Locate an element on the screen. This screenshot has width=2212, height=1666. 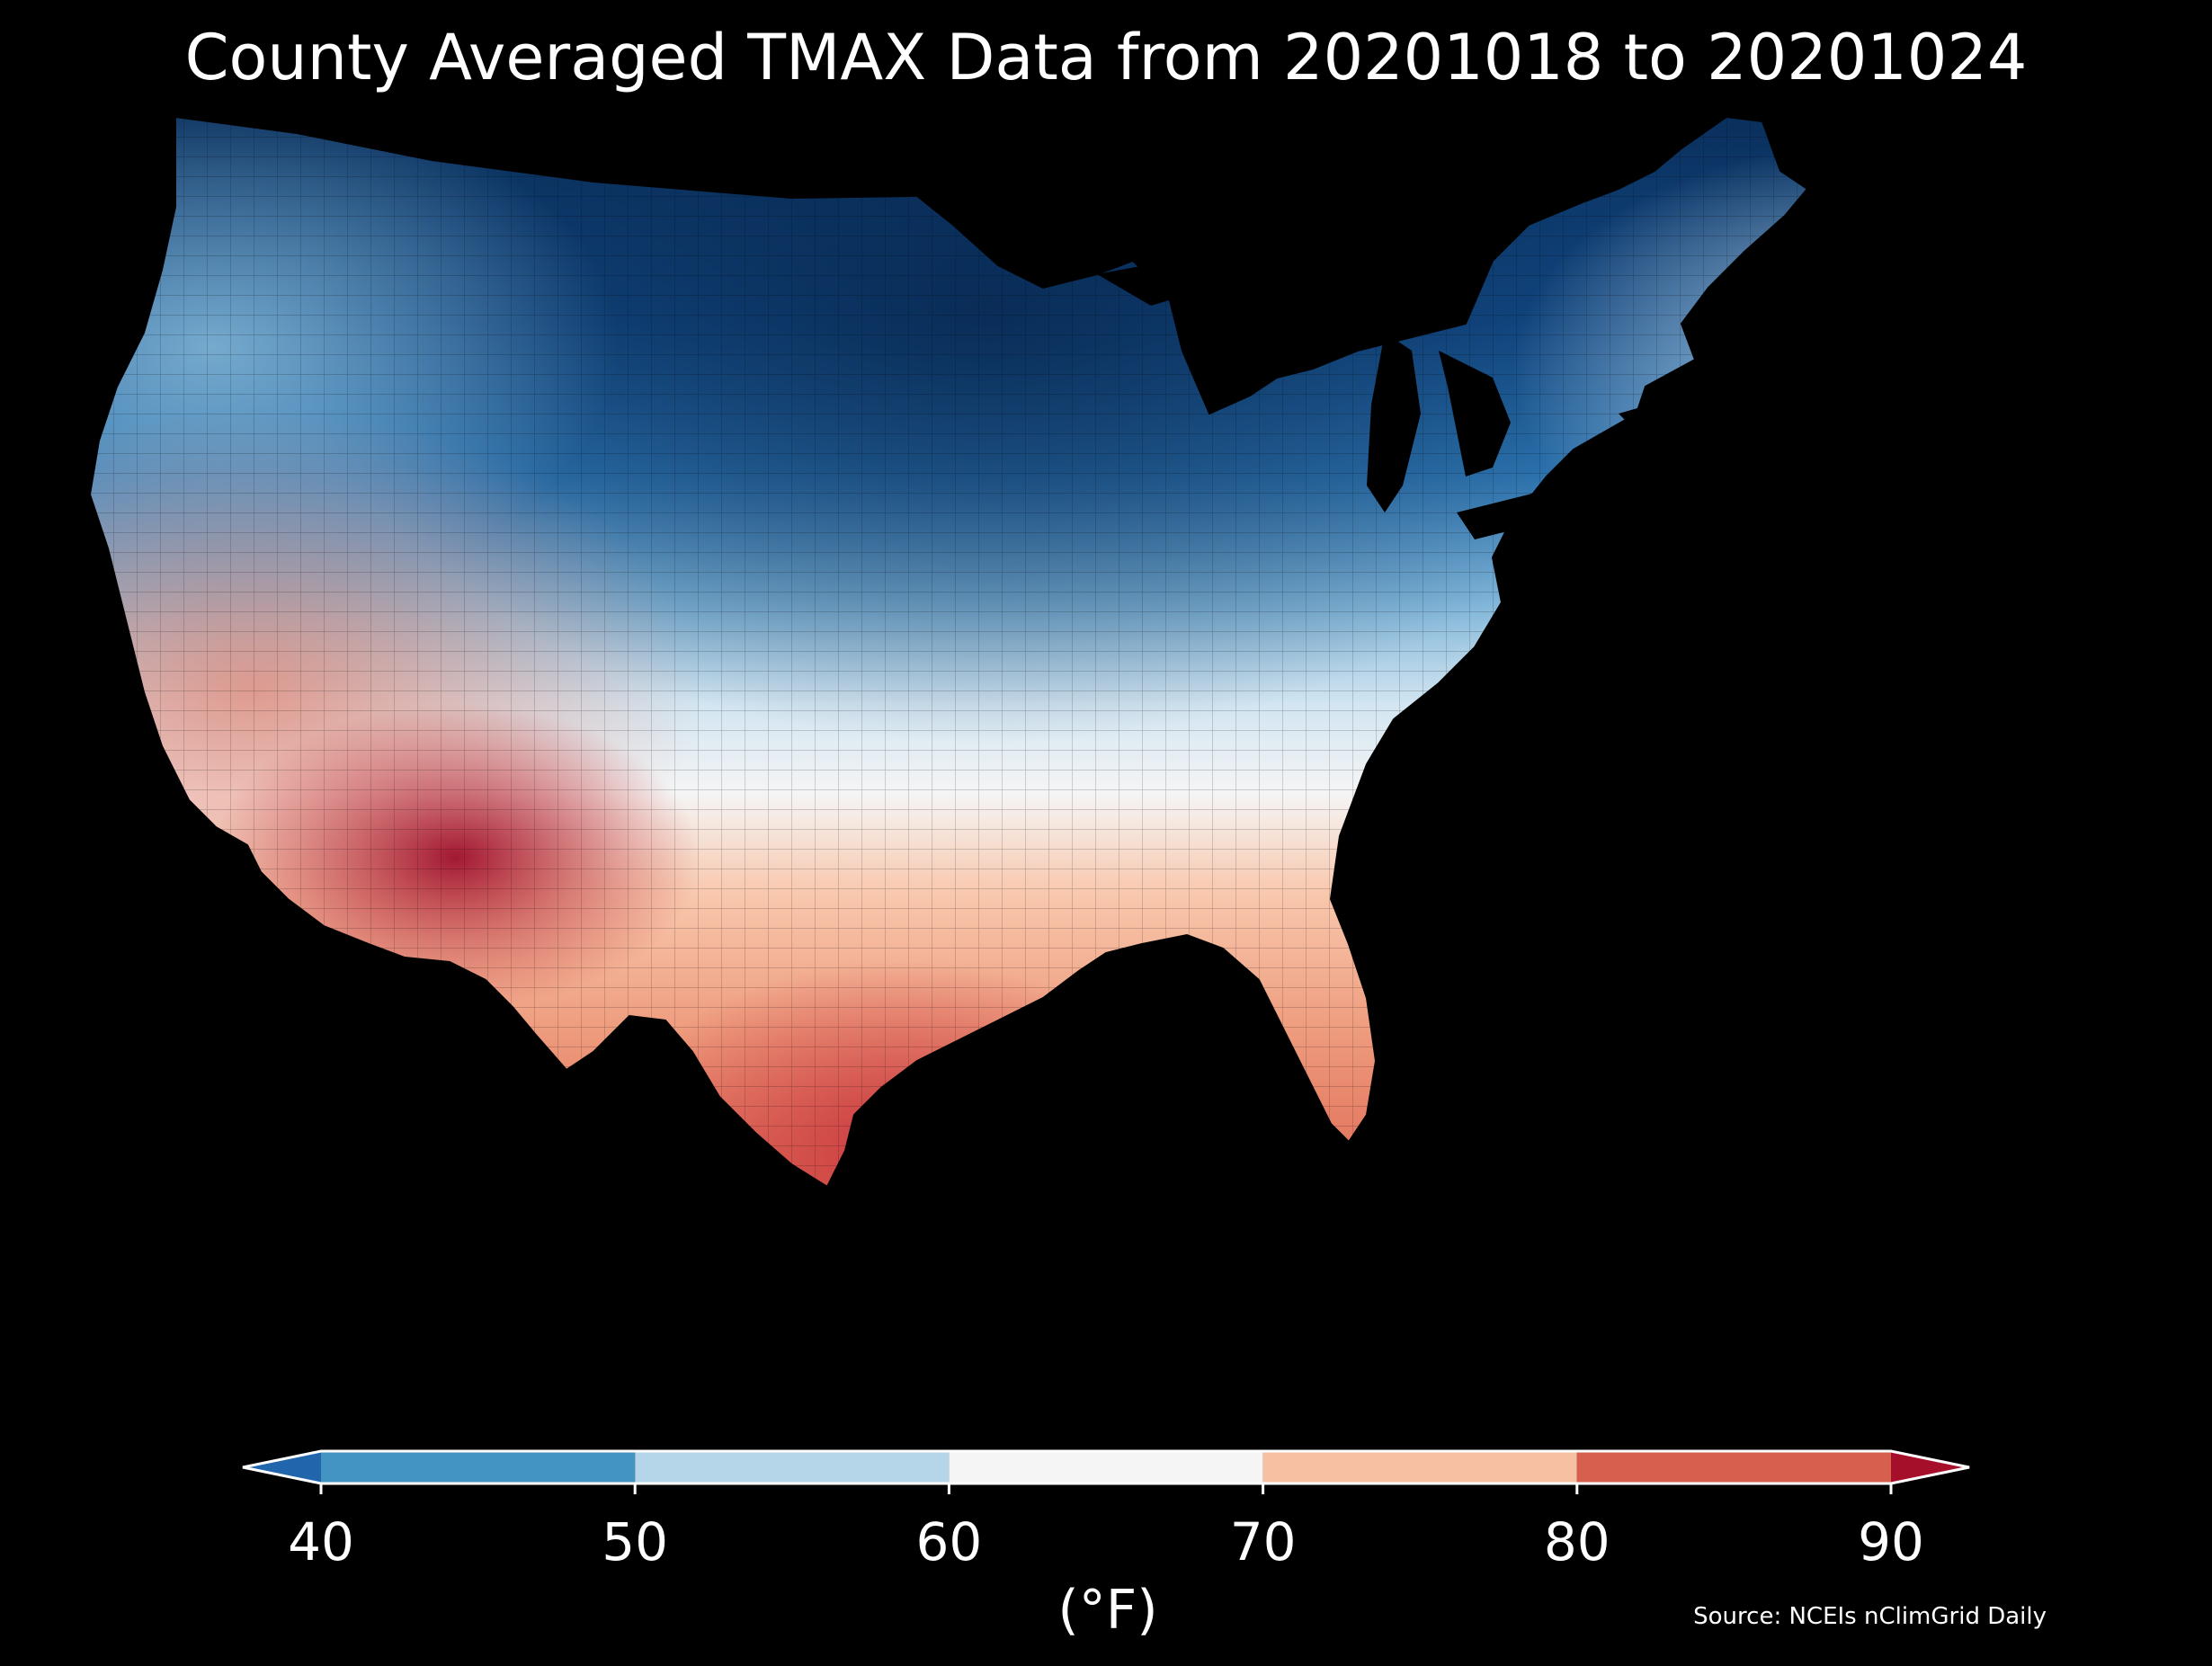
great-lakes is located at coordinates (1398, 391).